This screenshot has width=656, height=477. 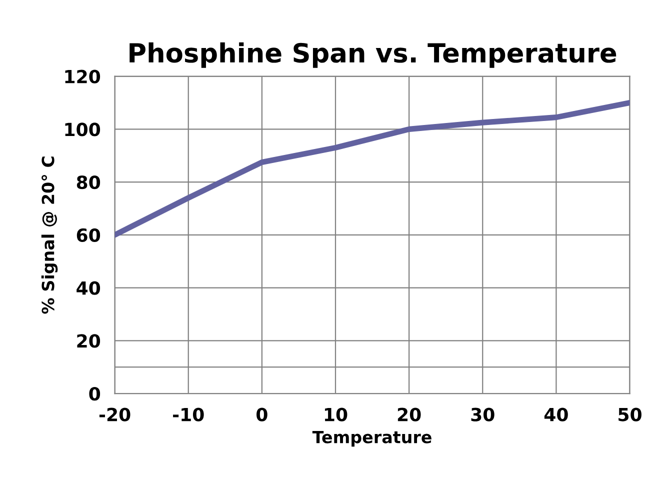 What do you see at coordinates (409, 415) in the screenshot?
I see `x-tick-label: 20` at bounding box center [409, 415].